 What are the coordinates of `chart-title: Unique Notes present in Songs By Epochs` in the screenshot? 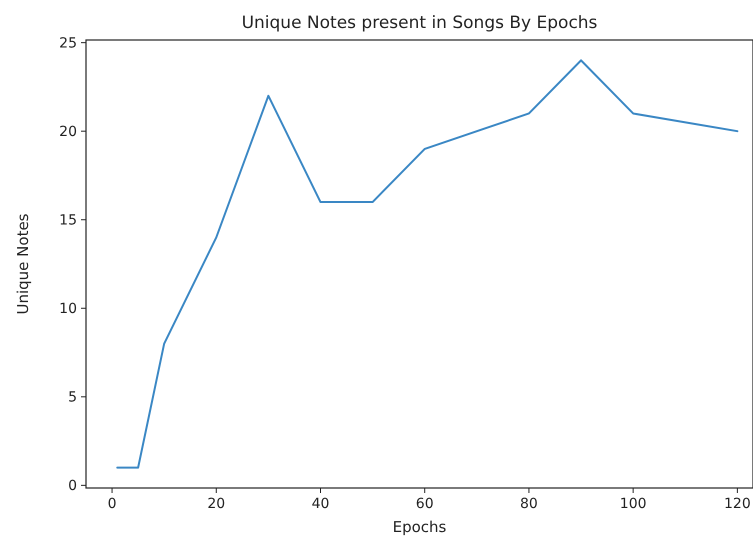 It's located at (420, 23).